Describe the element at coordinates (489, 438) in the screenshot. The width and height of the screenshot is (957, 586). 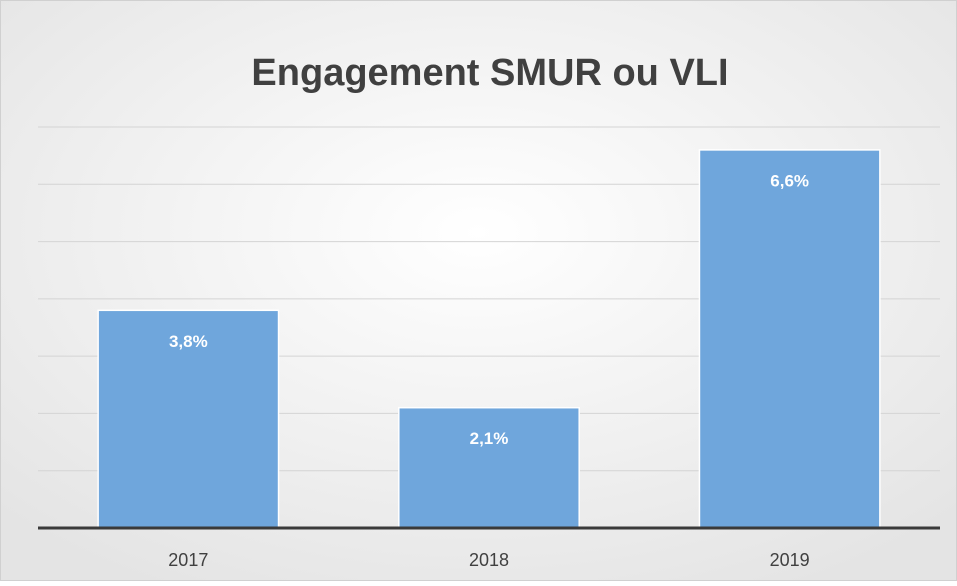
I see `data-label: 2,1%` at that location.